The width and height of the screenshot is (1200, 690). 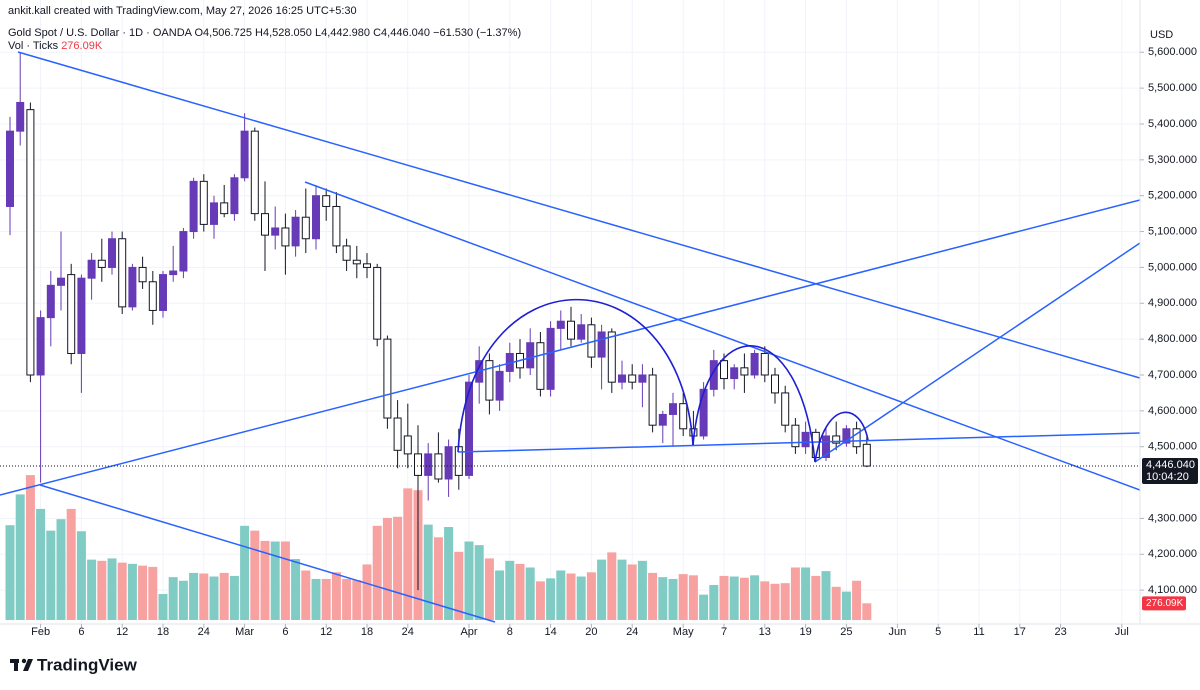 I want to click on ohlc-value: 4,442.980, so click(x=345, y=33).